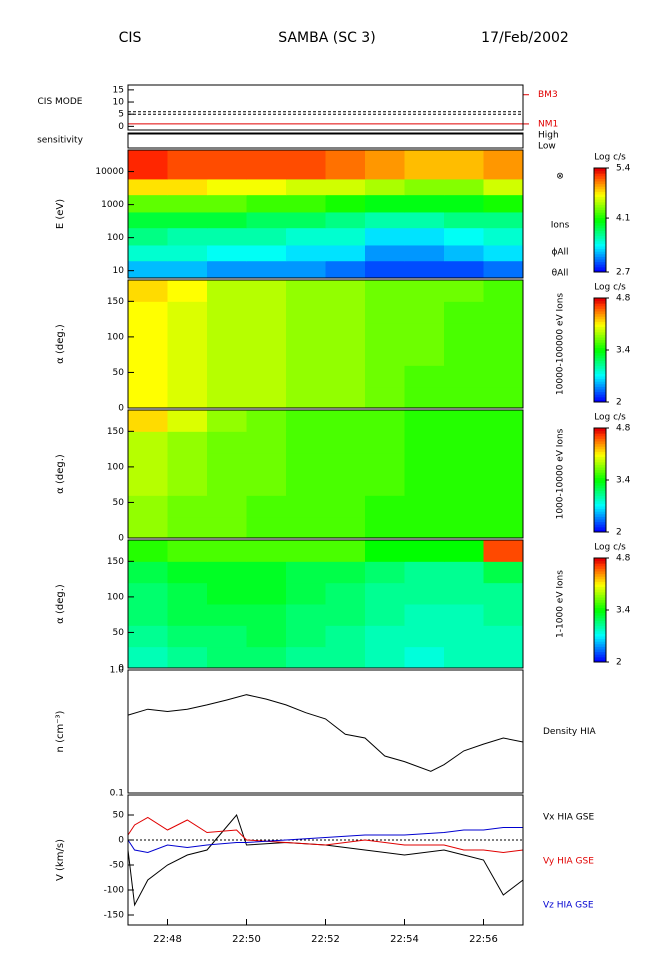  Describe the element at coordinates (561, 344) in the screenshot. I see `side-label: 10000-100000 eV Ions` at that location.